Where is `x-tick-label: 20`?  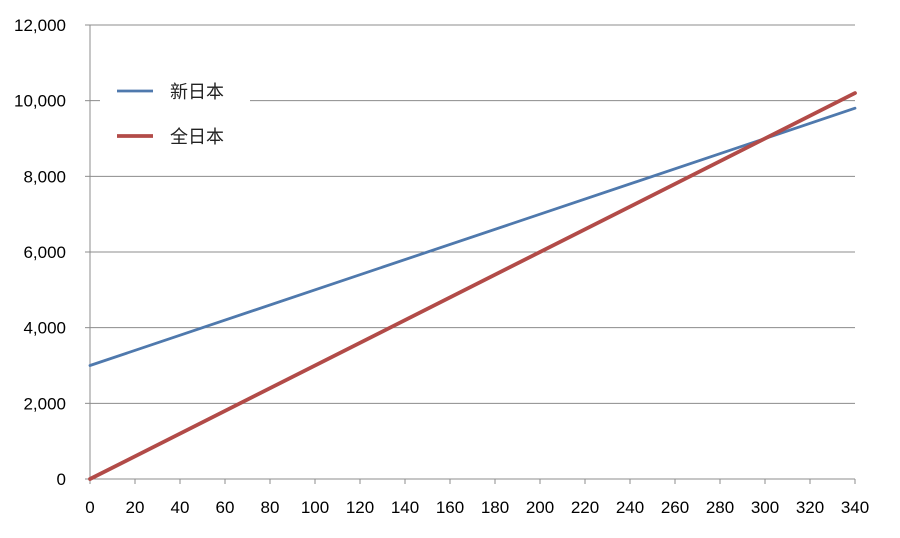
x-tick-label: 20 is located at coordinates (135, 507).